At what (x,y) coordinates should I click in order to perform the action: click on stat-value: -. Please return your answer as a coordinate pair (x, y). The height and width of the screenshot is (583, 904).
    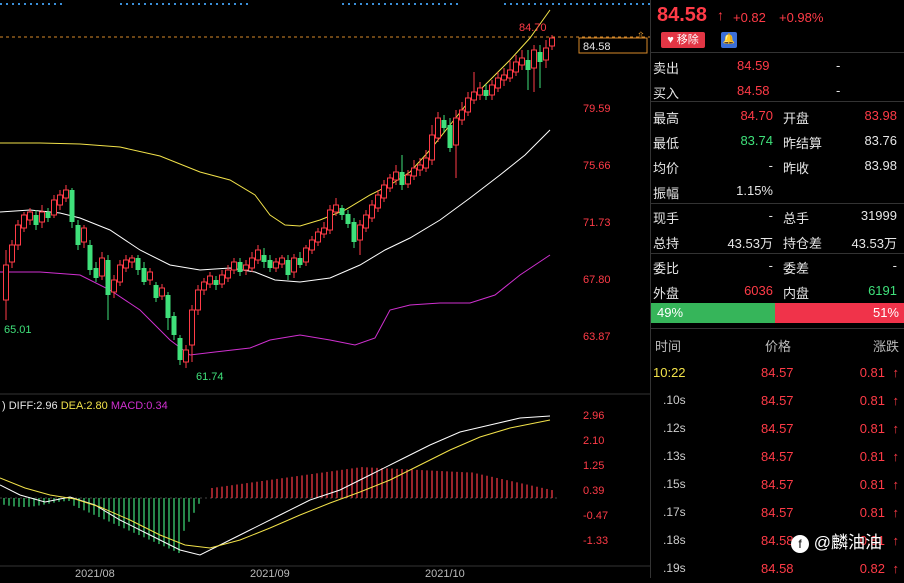
    Looking at the image, I should click on (770, 265).